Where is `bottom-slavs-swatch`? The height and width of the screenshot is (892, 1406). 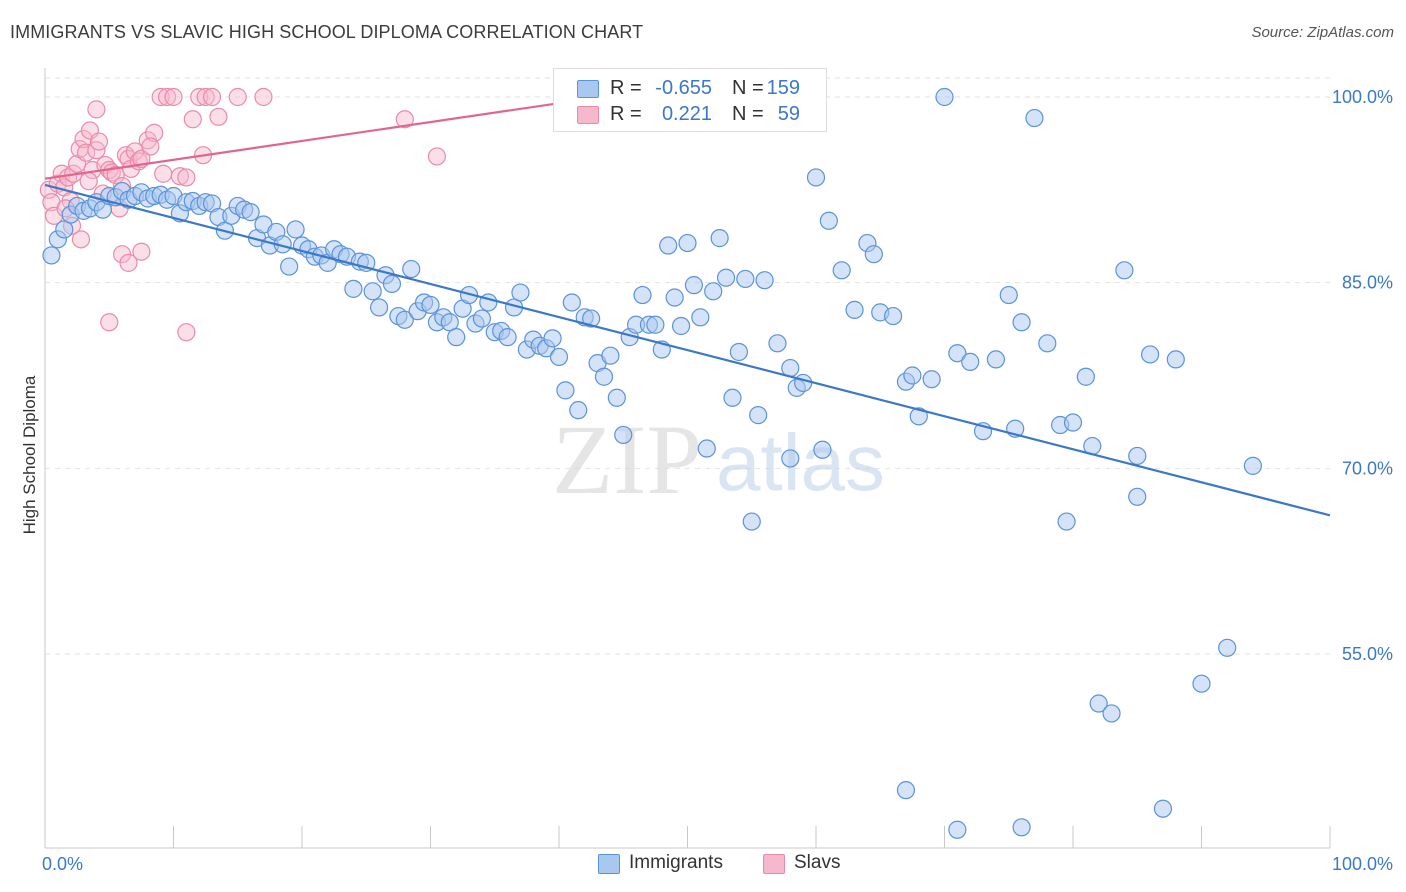
bottom-slavs-swatch is located at coordinates (774, 864).